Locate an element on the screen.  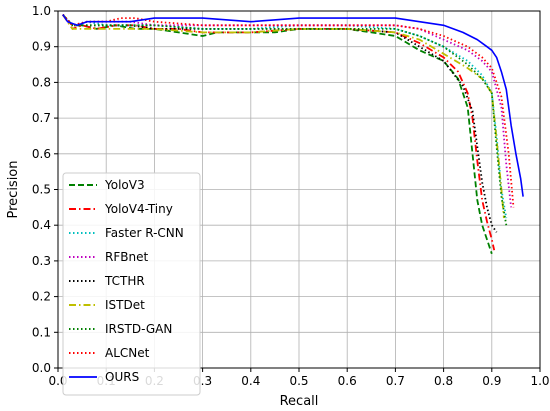
x-tick-label: 0.4 is located at coordinates (250, 381).